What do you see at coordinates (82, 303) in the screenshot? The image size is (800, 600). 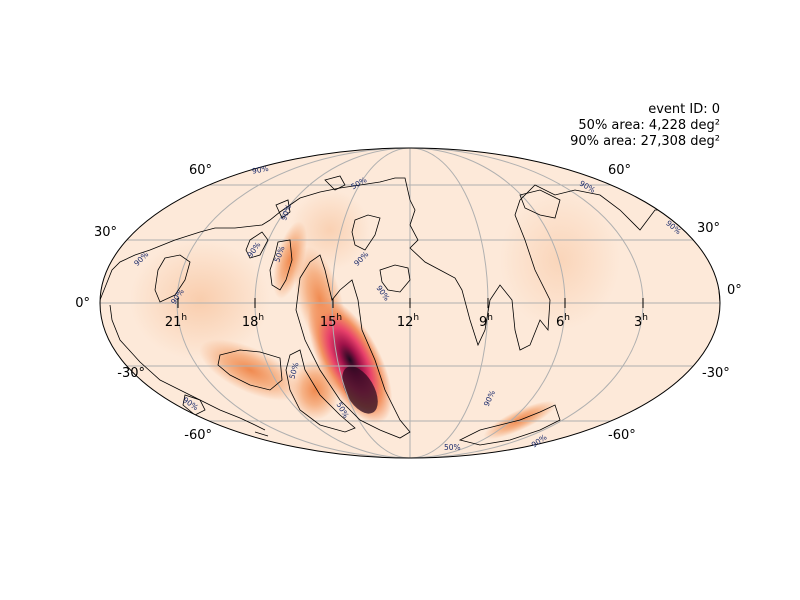 I see `lat-label-0-left: 0°` at bounding box center [82, 303].